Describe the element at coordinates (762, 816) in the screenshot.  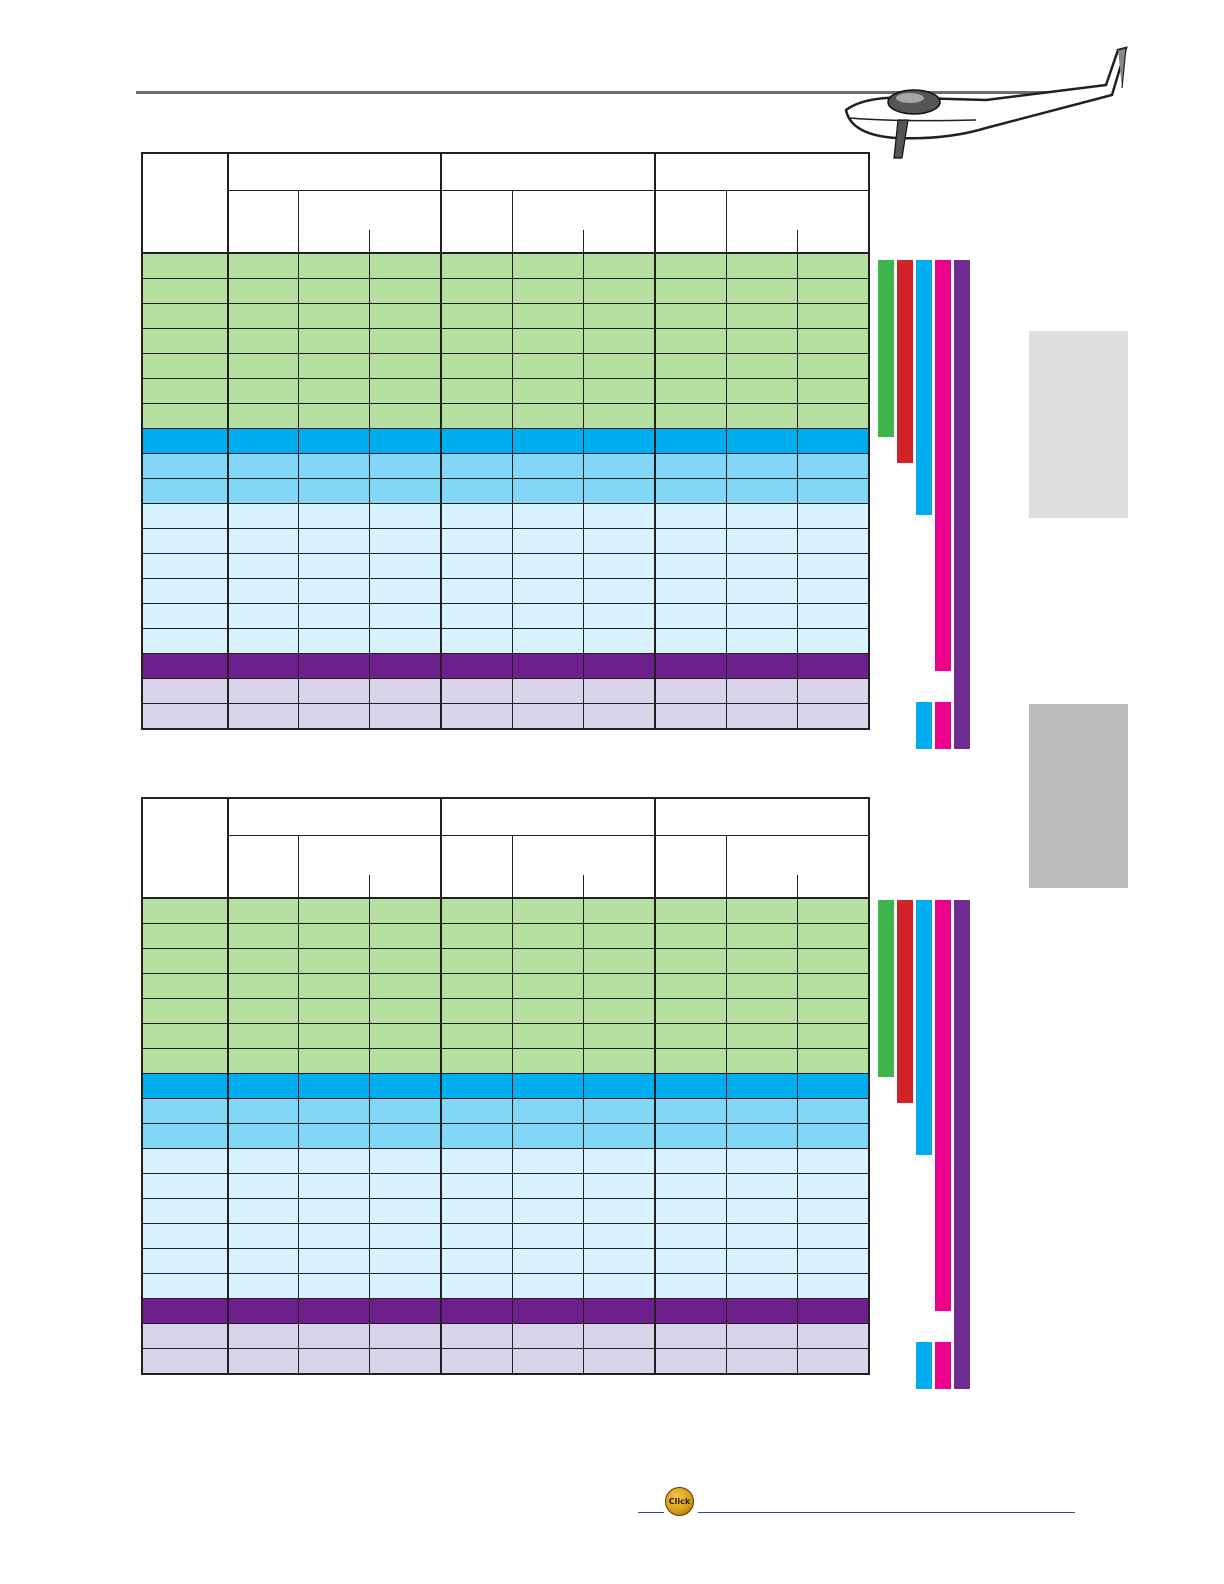
I see `group-header` at that location.